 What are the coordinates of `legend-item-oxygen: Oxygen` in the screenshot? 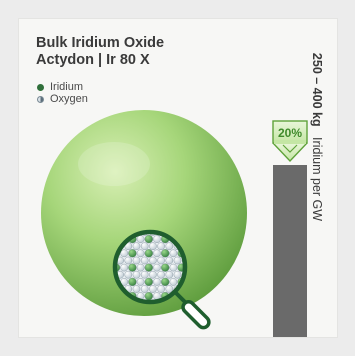 It's located at (62, 99).